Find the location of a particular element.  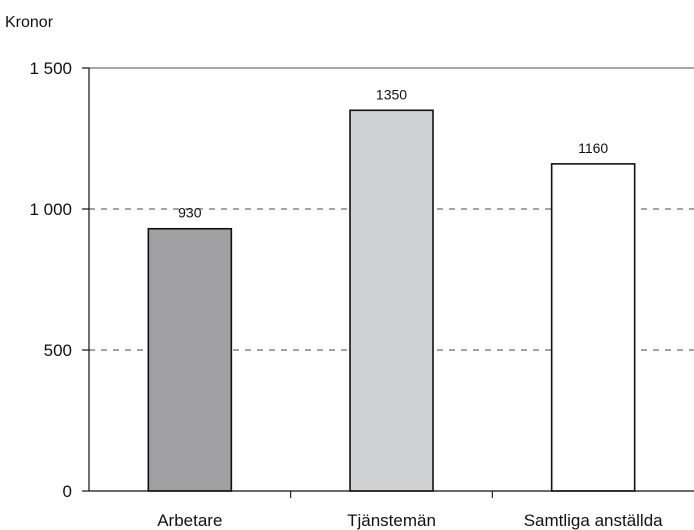

x-category-label-1: Tjänstemän is located at coordinates (391, 520).